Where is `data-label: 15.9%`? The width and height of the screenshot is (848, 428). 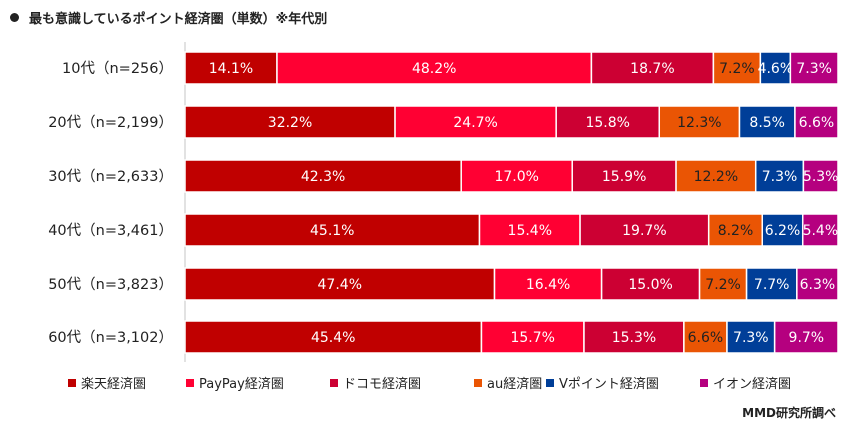 data-label: 15.9% is located at coordinates (624, 177).